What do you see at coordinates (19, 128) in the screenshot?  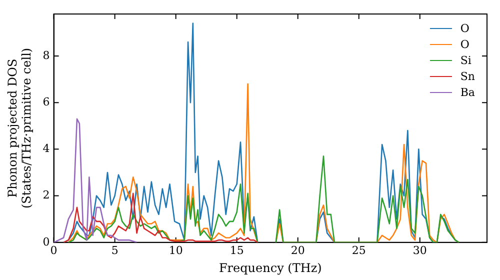 I see `y-axis-title: Phonon projected DOS (States/THz·primitive cell)` at bounding box center [19, 128].